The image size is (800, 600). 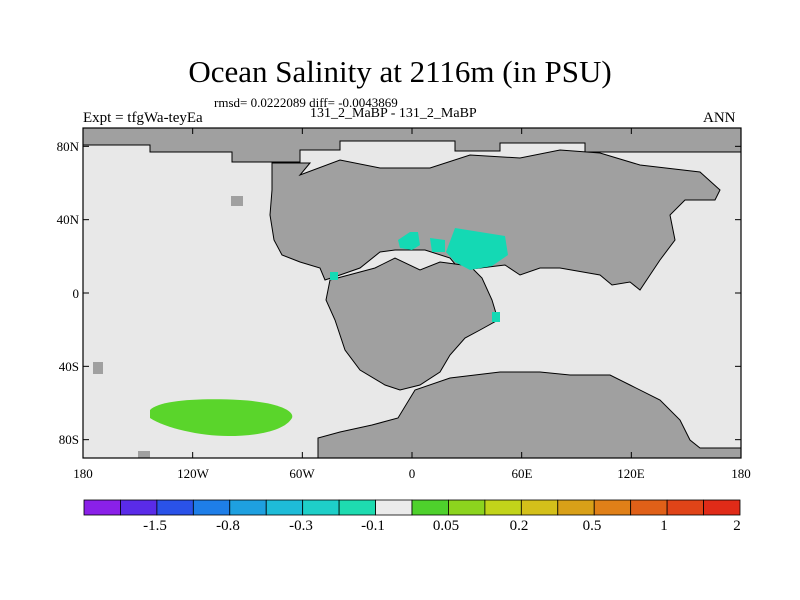 What do you see at coordinates (228, 526) in the screenshot?
I see `colorbar-label: -0.8` at bounding box center [228, 526].